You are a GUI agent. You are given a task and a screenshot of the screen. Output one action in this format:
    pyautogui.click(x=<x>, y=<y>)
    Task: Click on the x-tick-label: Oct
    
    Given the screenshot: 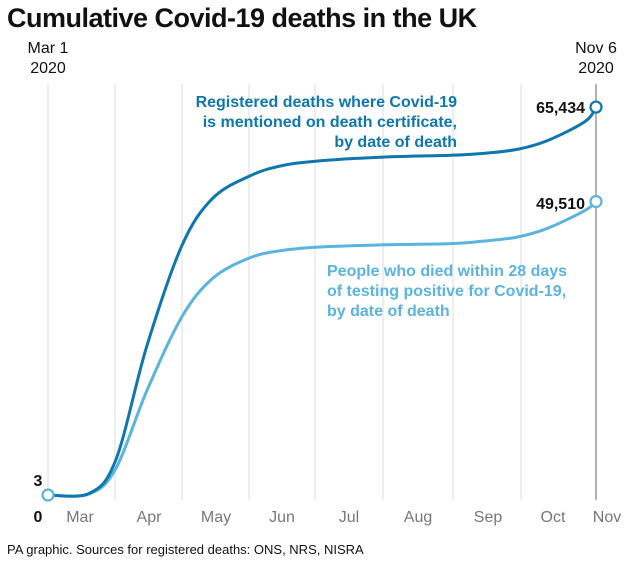 What is the action you would take?
    pyautogui.click(x=553, y=517)
    